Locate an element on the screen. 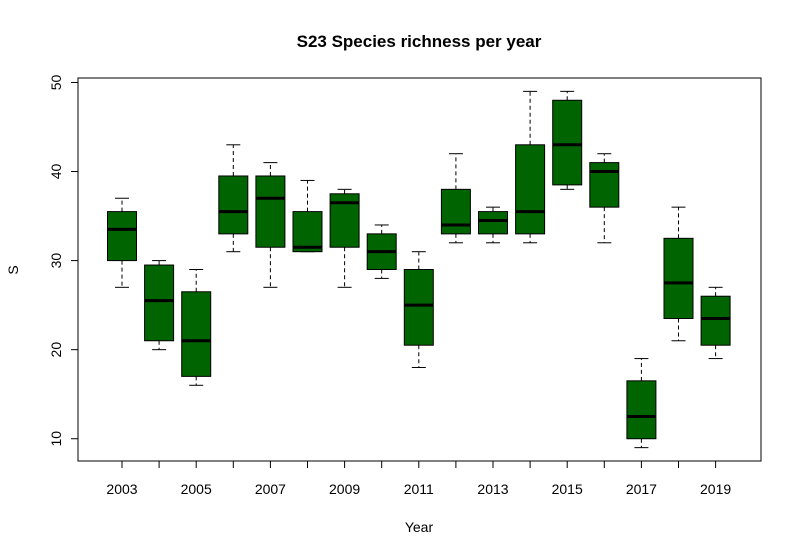  box-2019 is located at coordinates (715, 323).